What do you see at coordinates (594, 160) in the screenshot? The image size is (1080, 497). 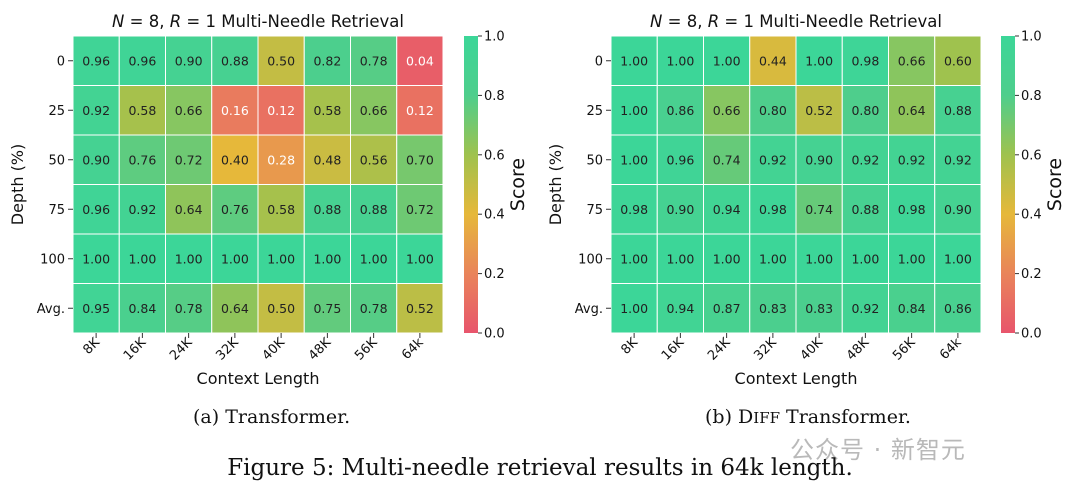 I see `y-tick-label: 50` at bounding box center [594, 160].